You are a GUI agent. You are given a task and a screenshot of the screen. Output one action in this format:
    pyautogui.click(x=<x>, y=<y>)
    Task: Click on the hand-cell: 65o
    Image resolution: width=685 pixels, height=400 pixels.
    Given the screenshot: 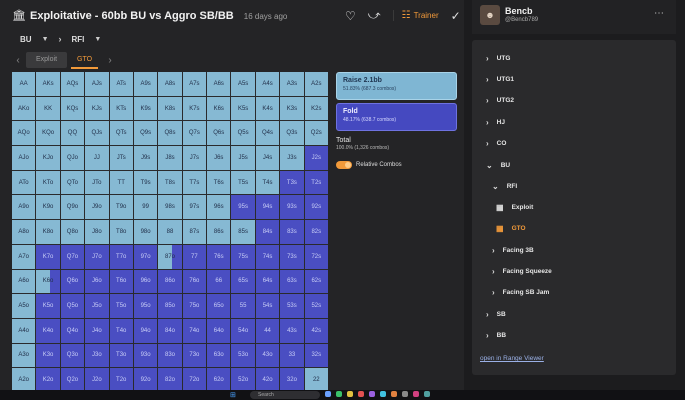 What is the action you would take?
    pyautogui.click(x=219, y=306)
    